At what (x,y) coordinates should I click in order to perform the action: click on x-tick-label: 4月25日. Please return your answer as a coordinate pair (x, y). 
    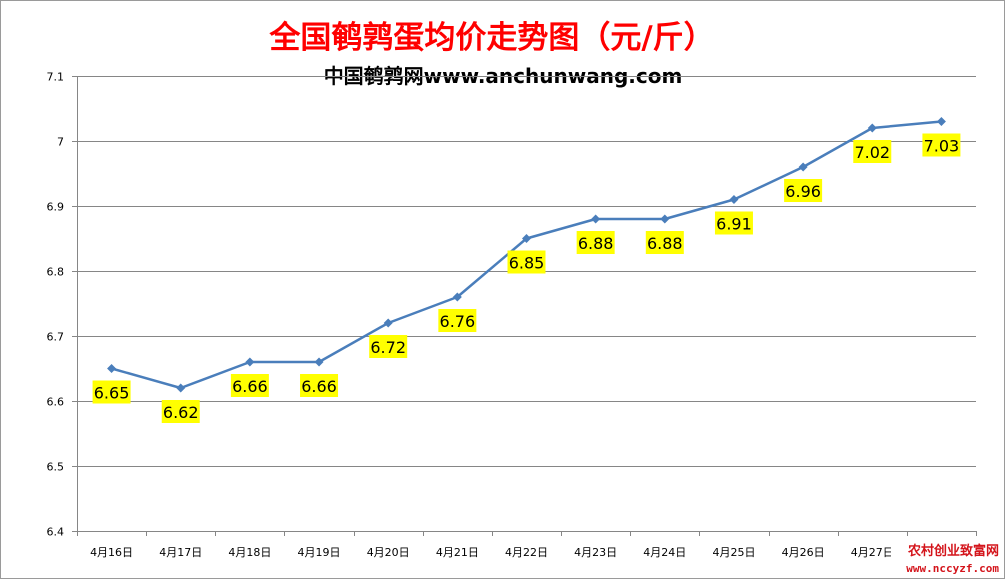
    Looking at the image, I should click on (733, 552).